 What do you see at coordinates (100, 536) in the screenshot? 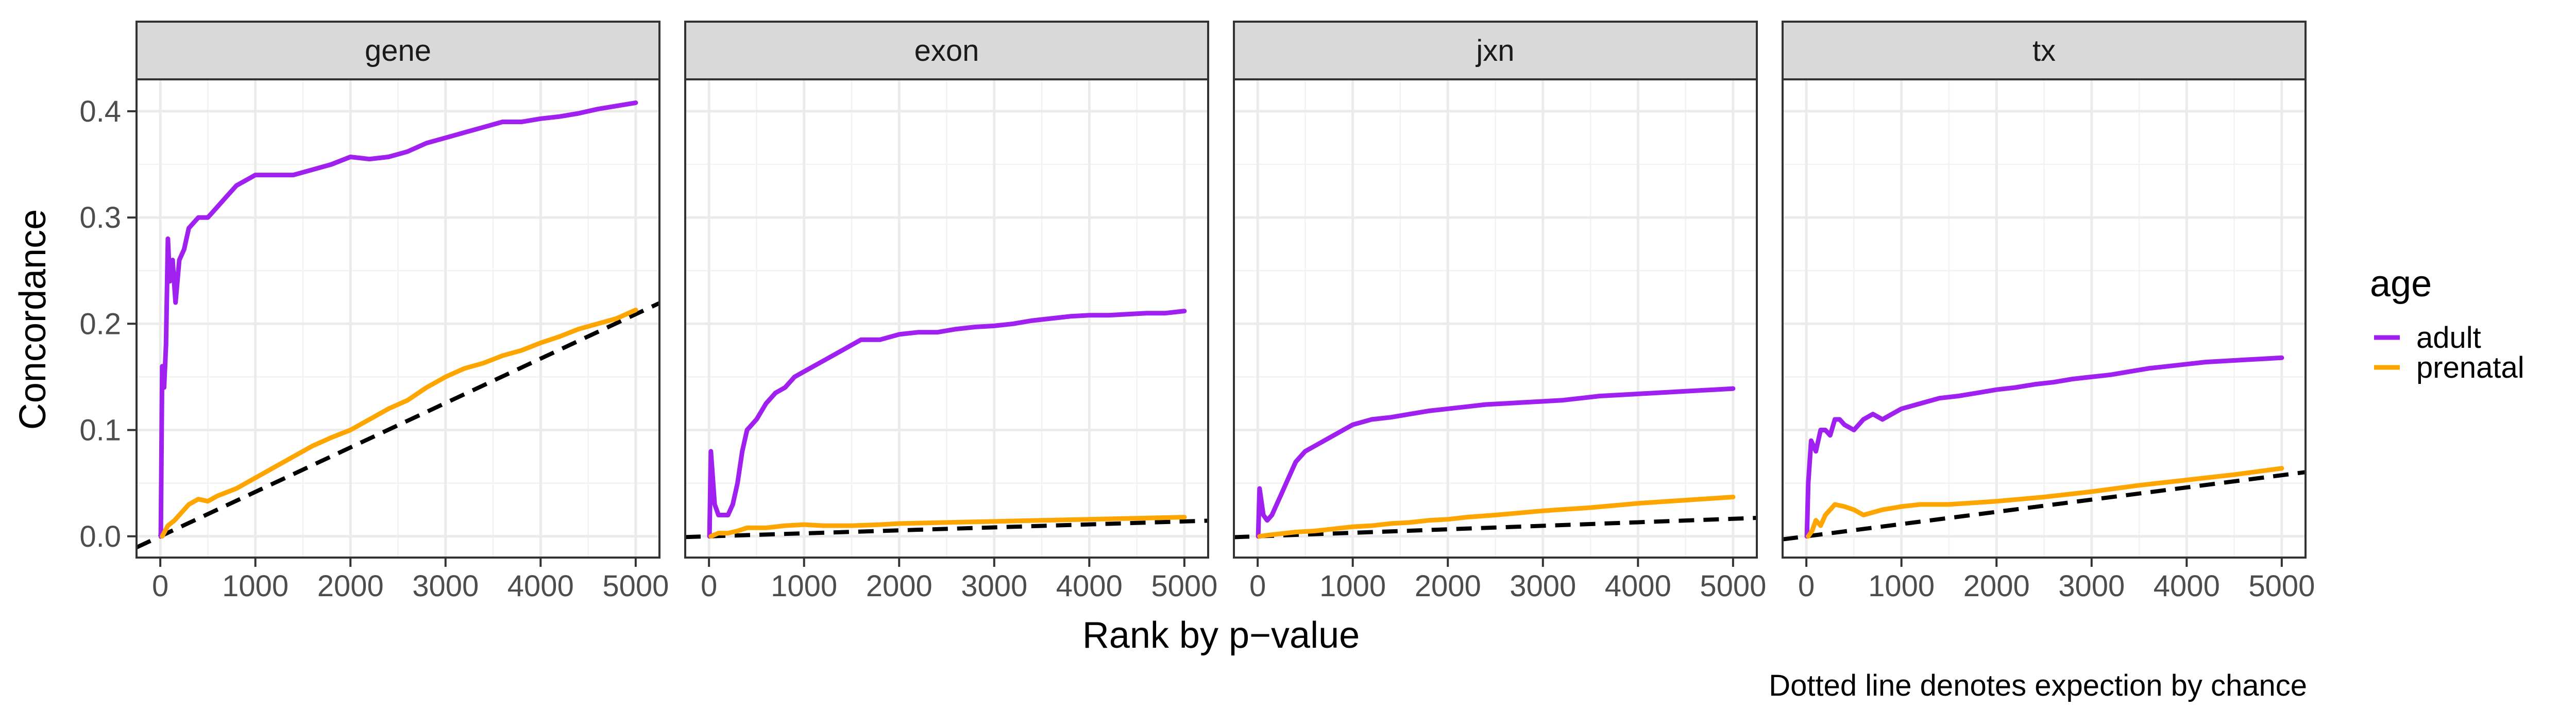
I see `y-tick-label: 0.0` at bounding box center [100, 536].